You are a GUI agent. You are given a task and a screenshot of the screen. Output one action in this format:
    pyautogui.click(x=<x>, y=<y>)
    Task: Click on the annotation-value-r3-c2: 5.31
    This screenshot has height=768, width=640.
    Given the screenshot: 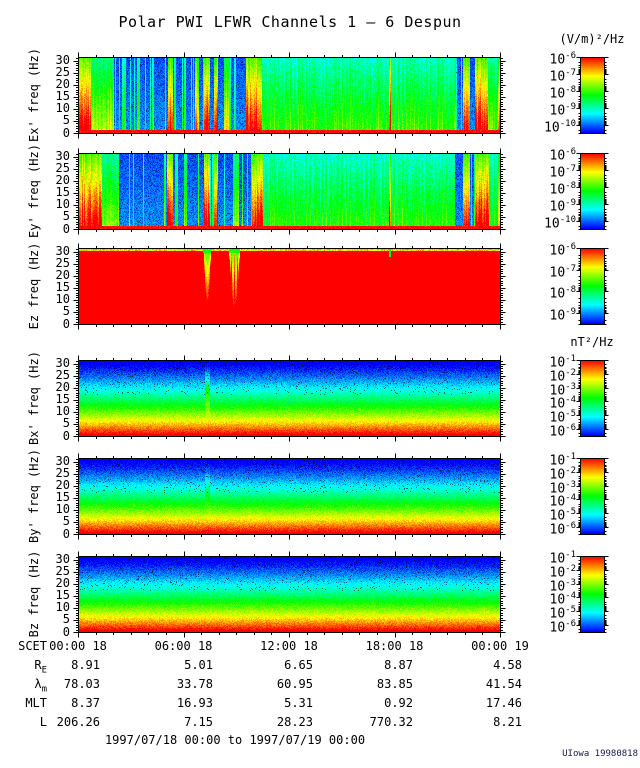 What is the action you would take?
    pyautogui.click(x=298, y=703)
    